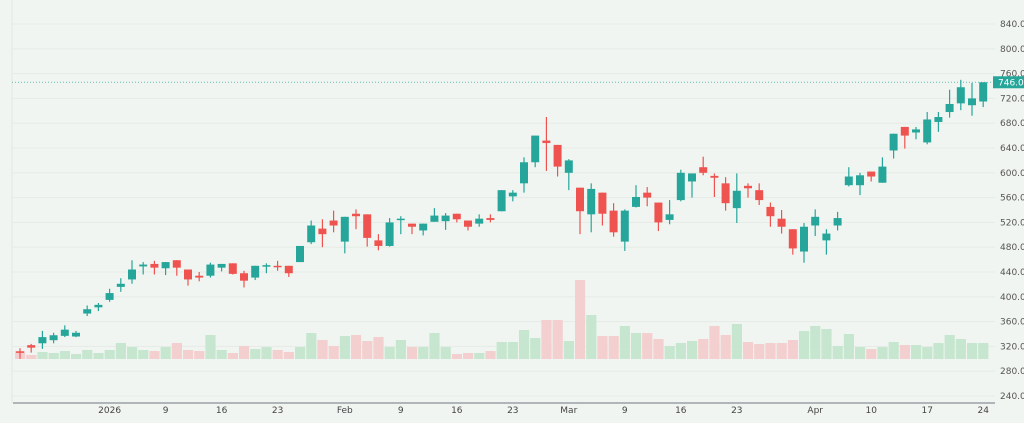  What do you see at coordinates (1012, 99) in the screenshot?
I see `y-tick-label: 720.0` at bounding box center [1012, 99].